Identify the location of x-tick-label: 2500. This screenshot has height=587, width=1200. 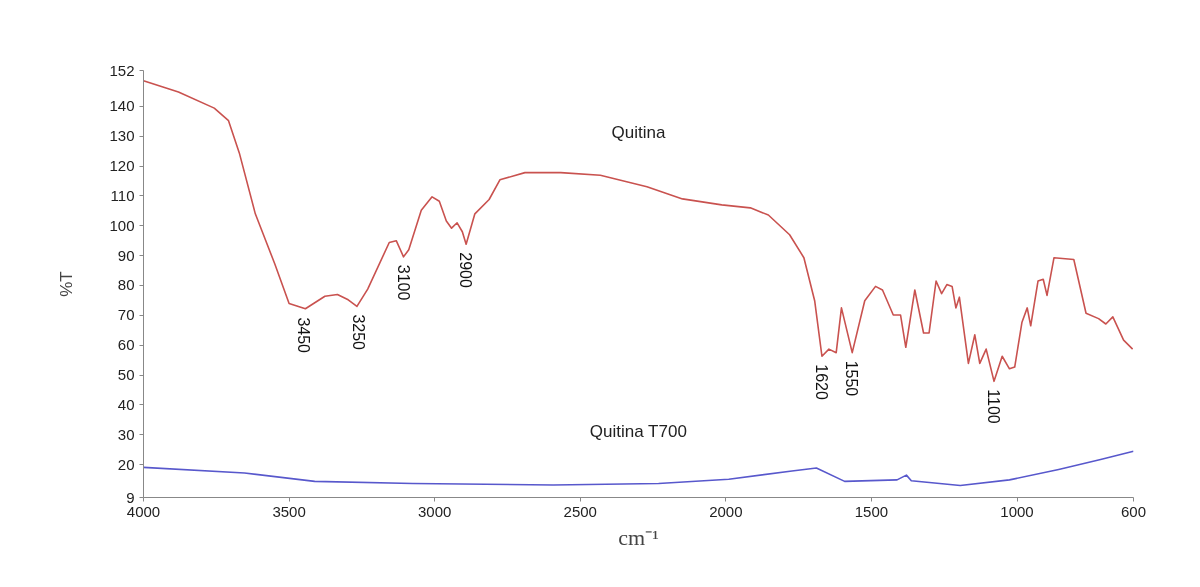
(580, 511).